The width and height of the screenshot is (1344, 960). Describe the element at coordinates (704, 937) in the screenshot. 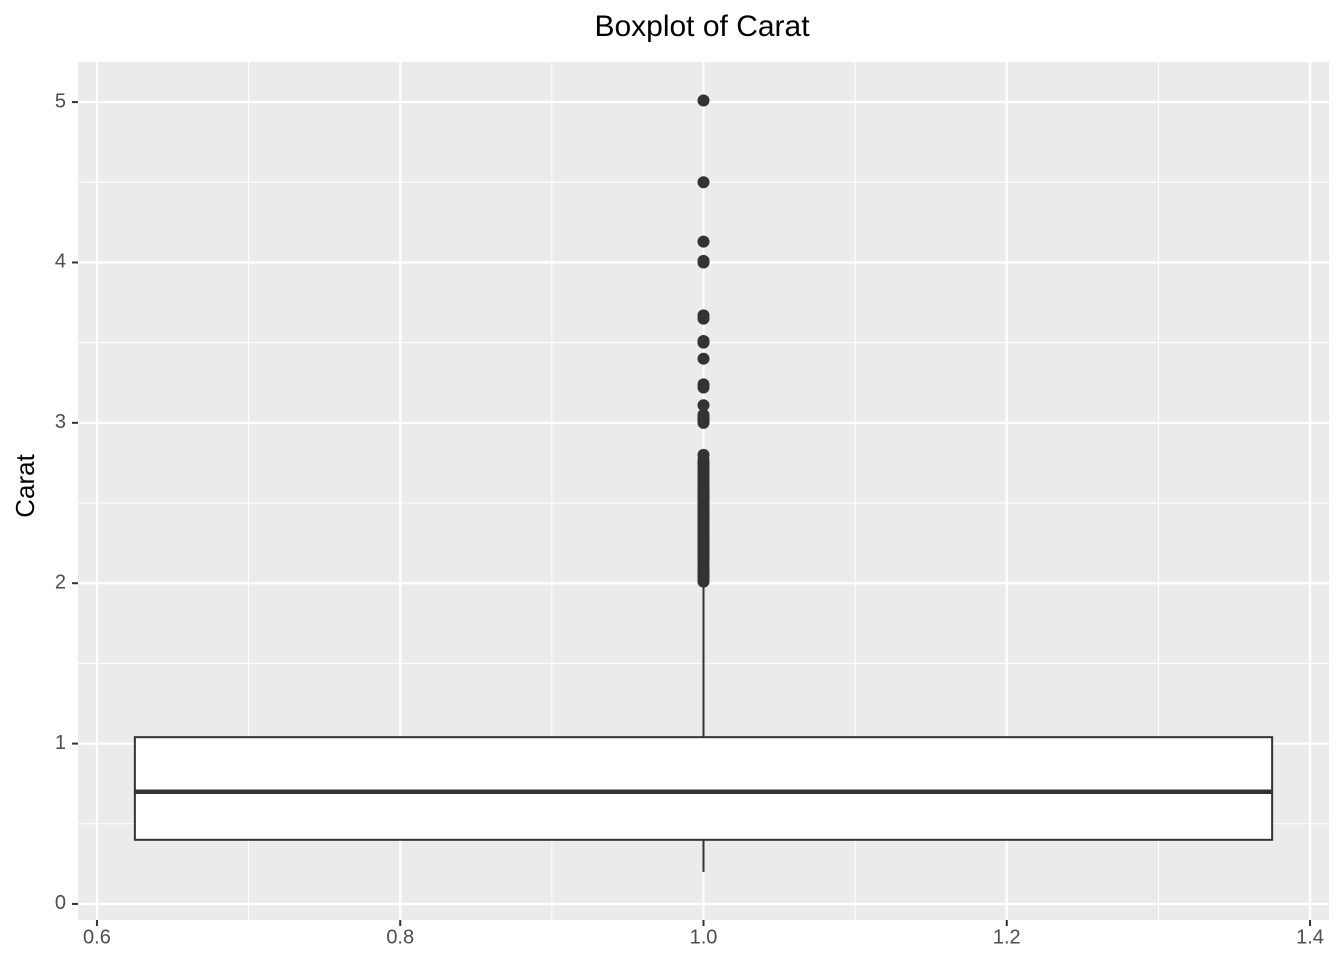

I see `x-tick-label: 1.0` at that location.